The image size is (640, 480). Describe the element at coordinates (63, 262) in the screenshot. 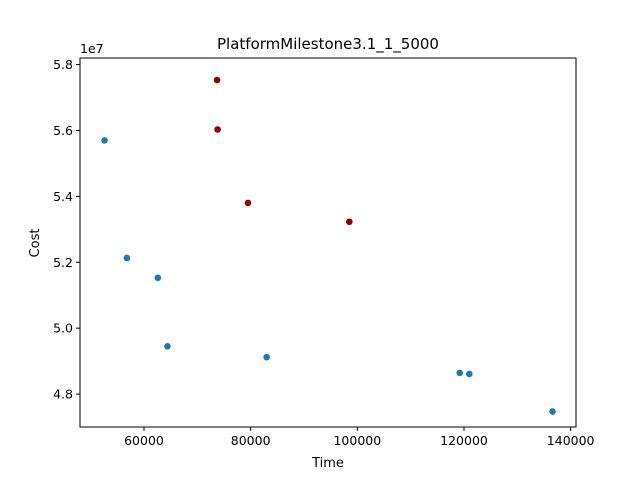

I see `y-tick-label: 5.2` at that location.